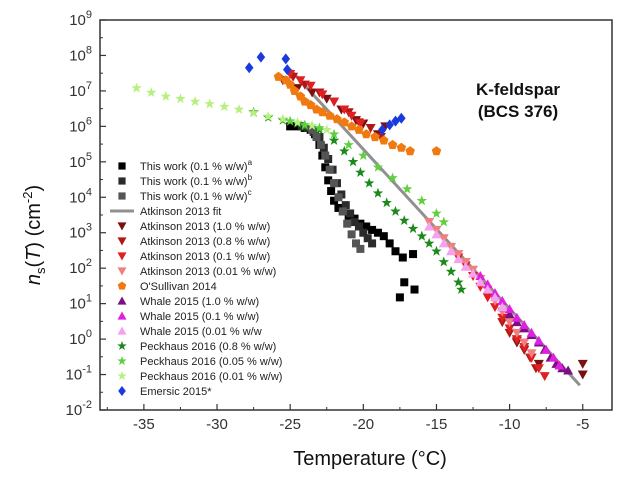 This screenshot has height=480, width=630. What do you see at coordinates (363, 424) in the screenshot?
I see `x-tick-label: -20` at bounding box center [363, 424].